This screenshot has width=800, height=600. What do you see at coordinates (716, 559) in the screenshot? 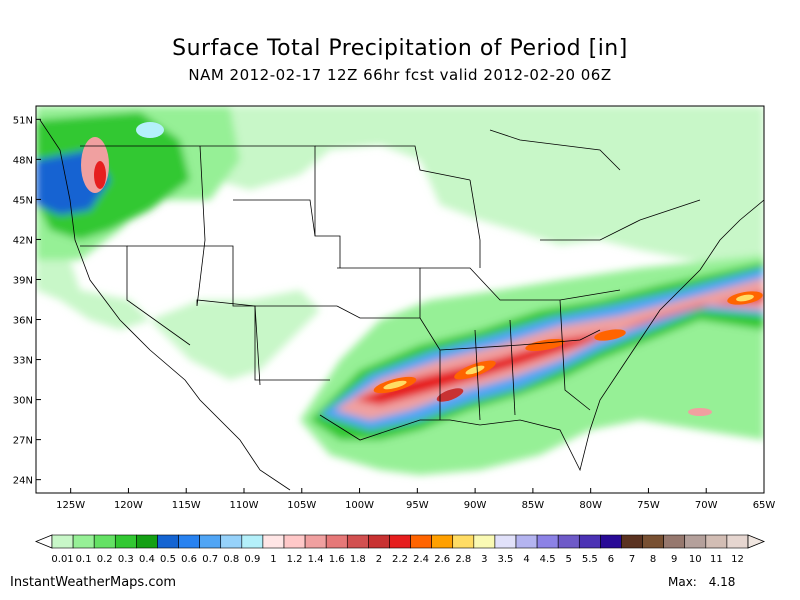
I see `colorbar-label: 11` at bounding box center [716, 559].